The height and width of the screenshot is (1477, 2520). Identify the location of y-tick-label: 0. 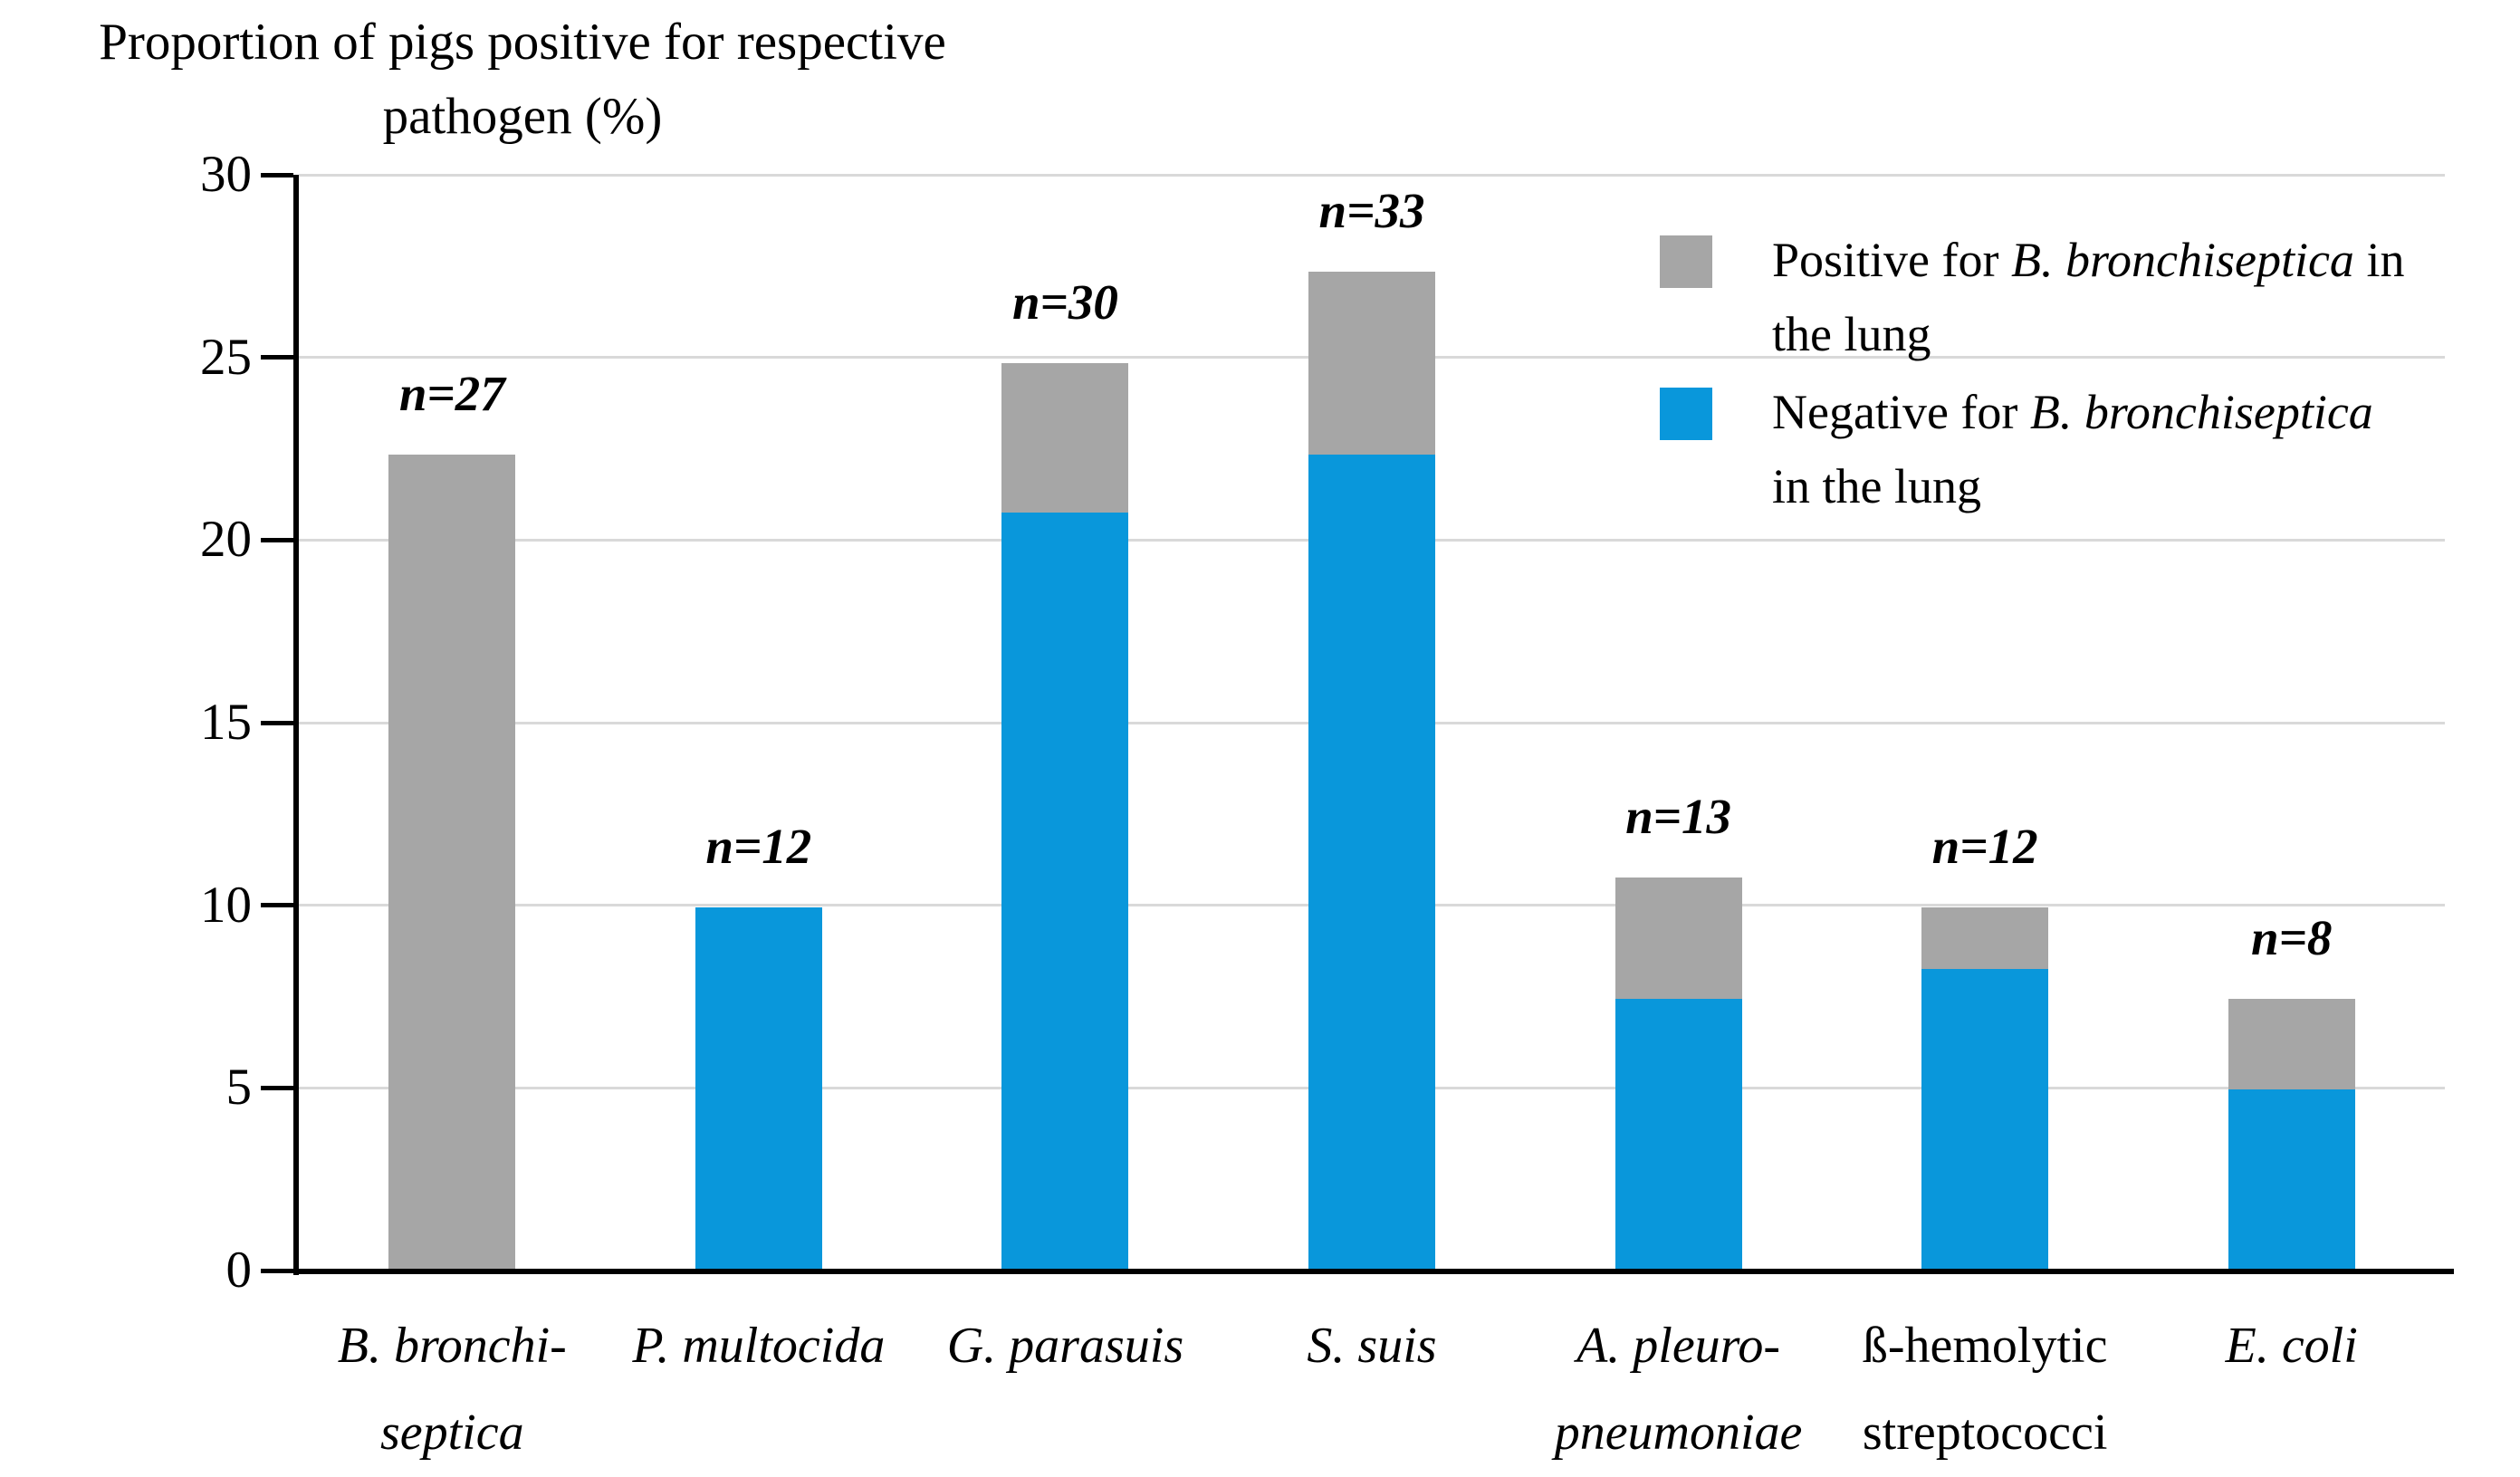
(239, 1270).